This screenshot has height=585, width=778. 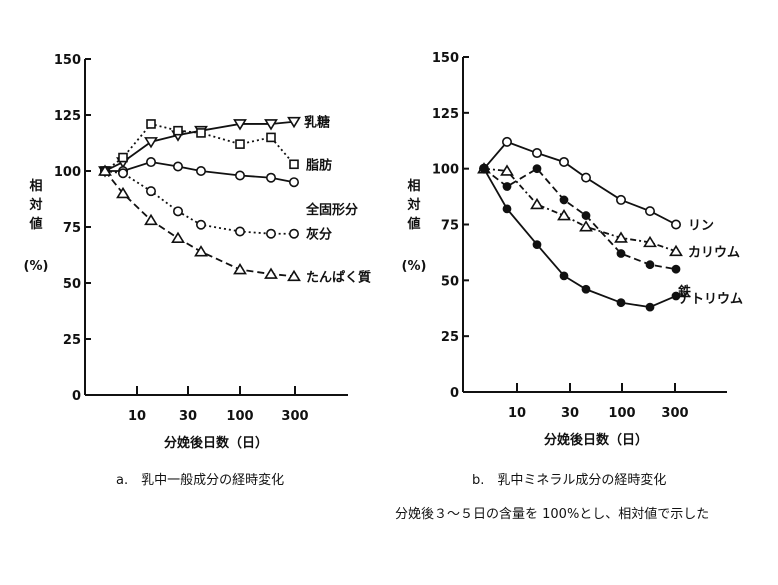 I want to click on series-label: ナトリウム, so click(x=710, y=299).